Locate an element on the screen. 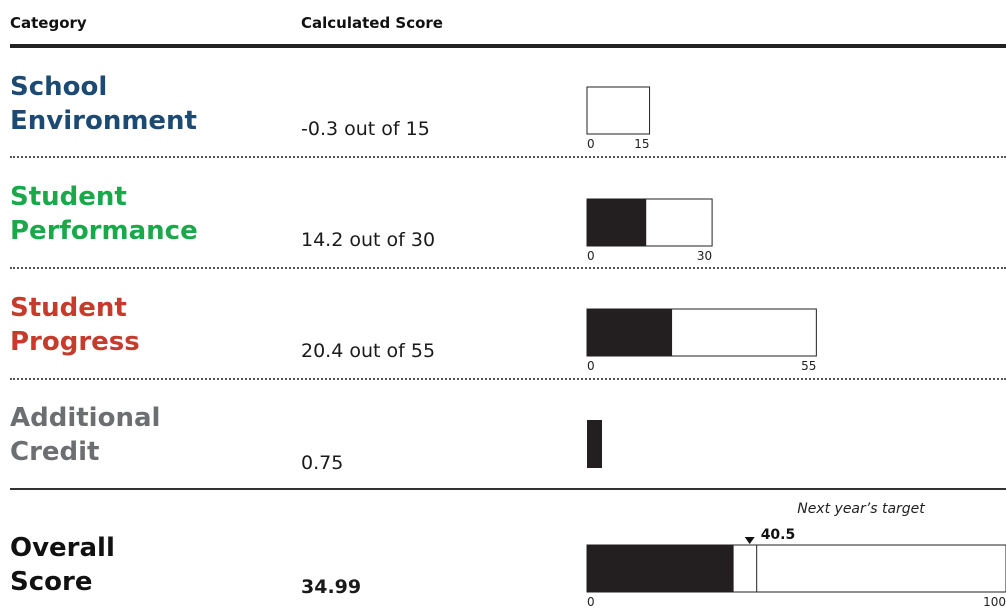 This screenshot has height=611, width=1006. tick-label: 30 is located at coordinates (704, 256).